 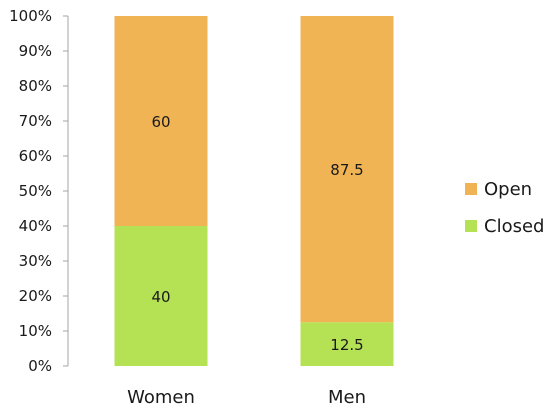 I want to click on legend-swatch-open, so click(x=471, y=189).